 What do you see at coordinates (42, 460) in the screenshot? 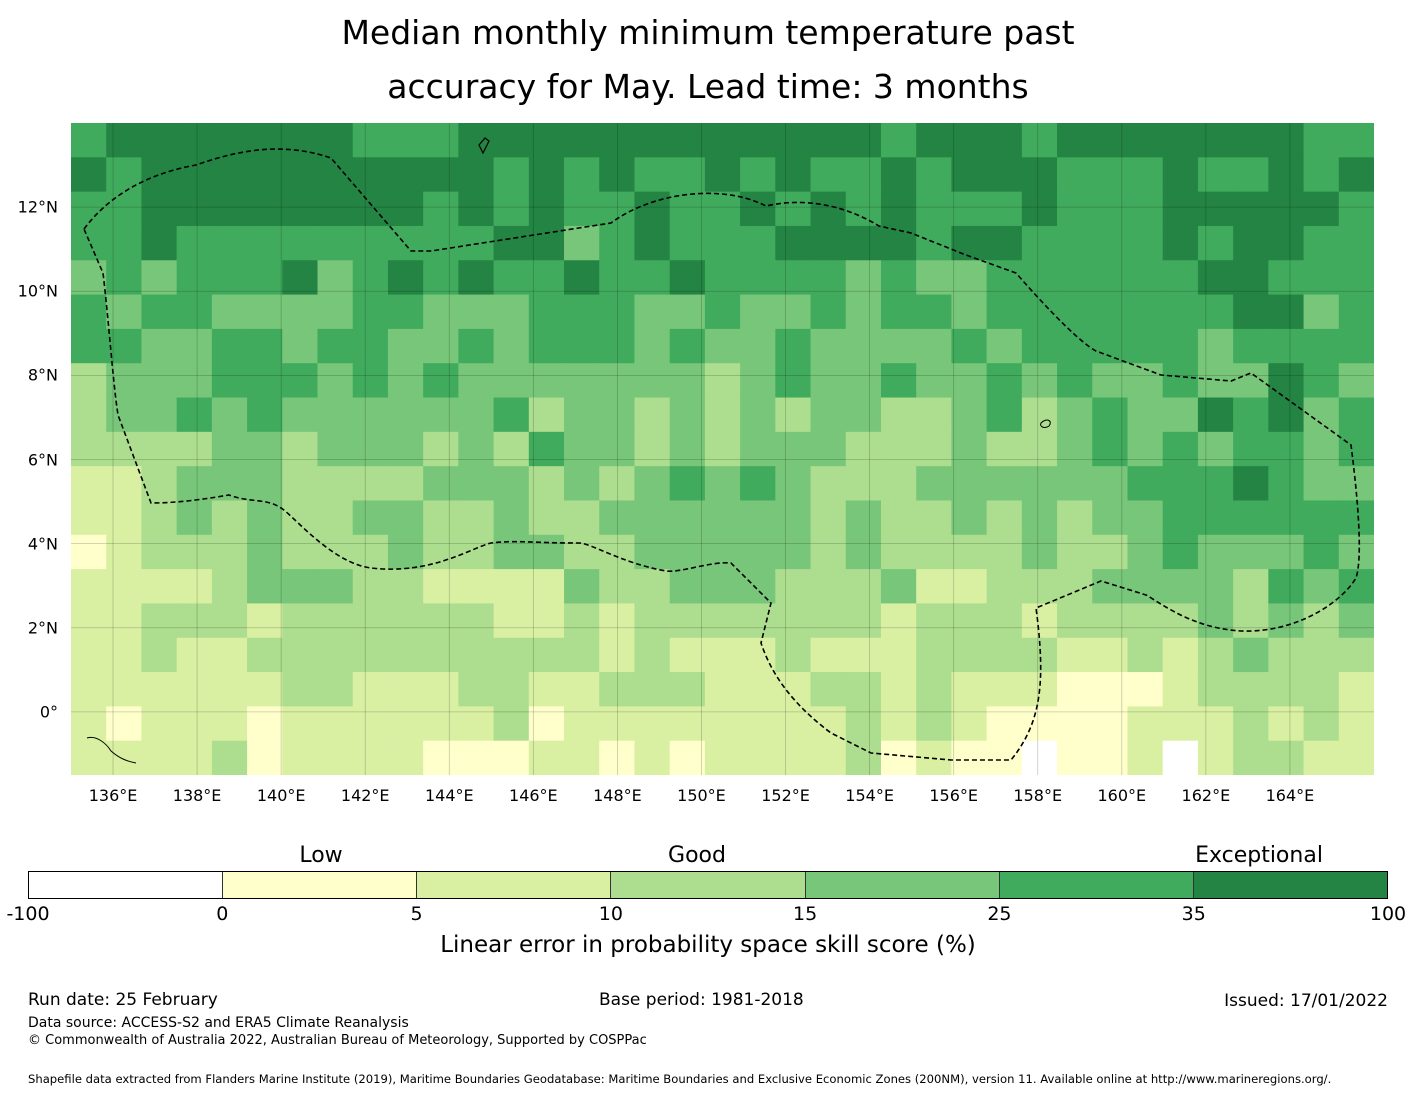
I see `latitude-tick: 6°N` at bounding box center [42, 460].